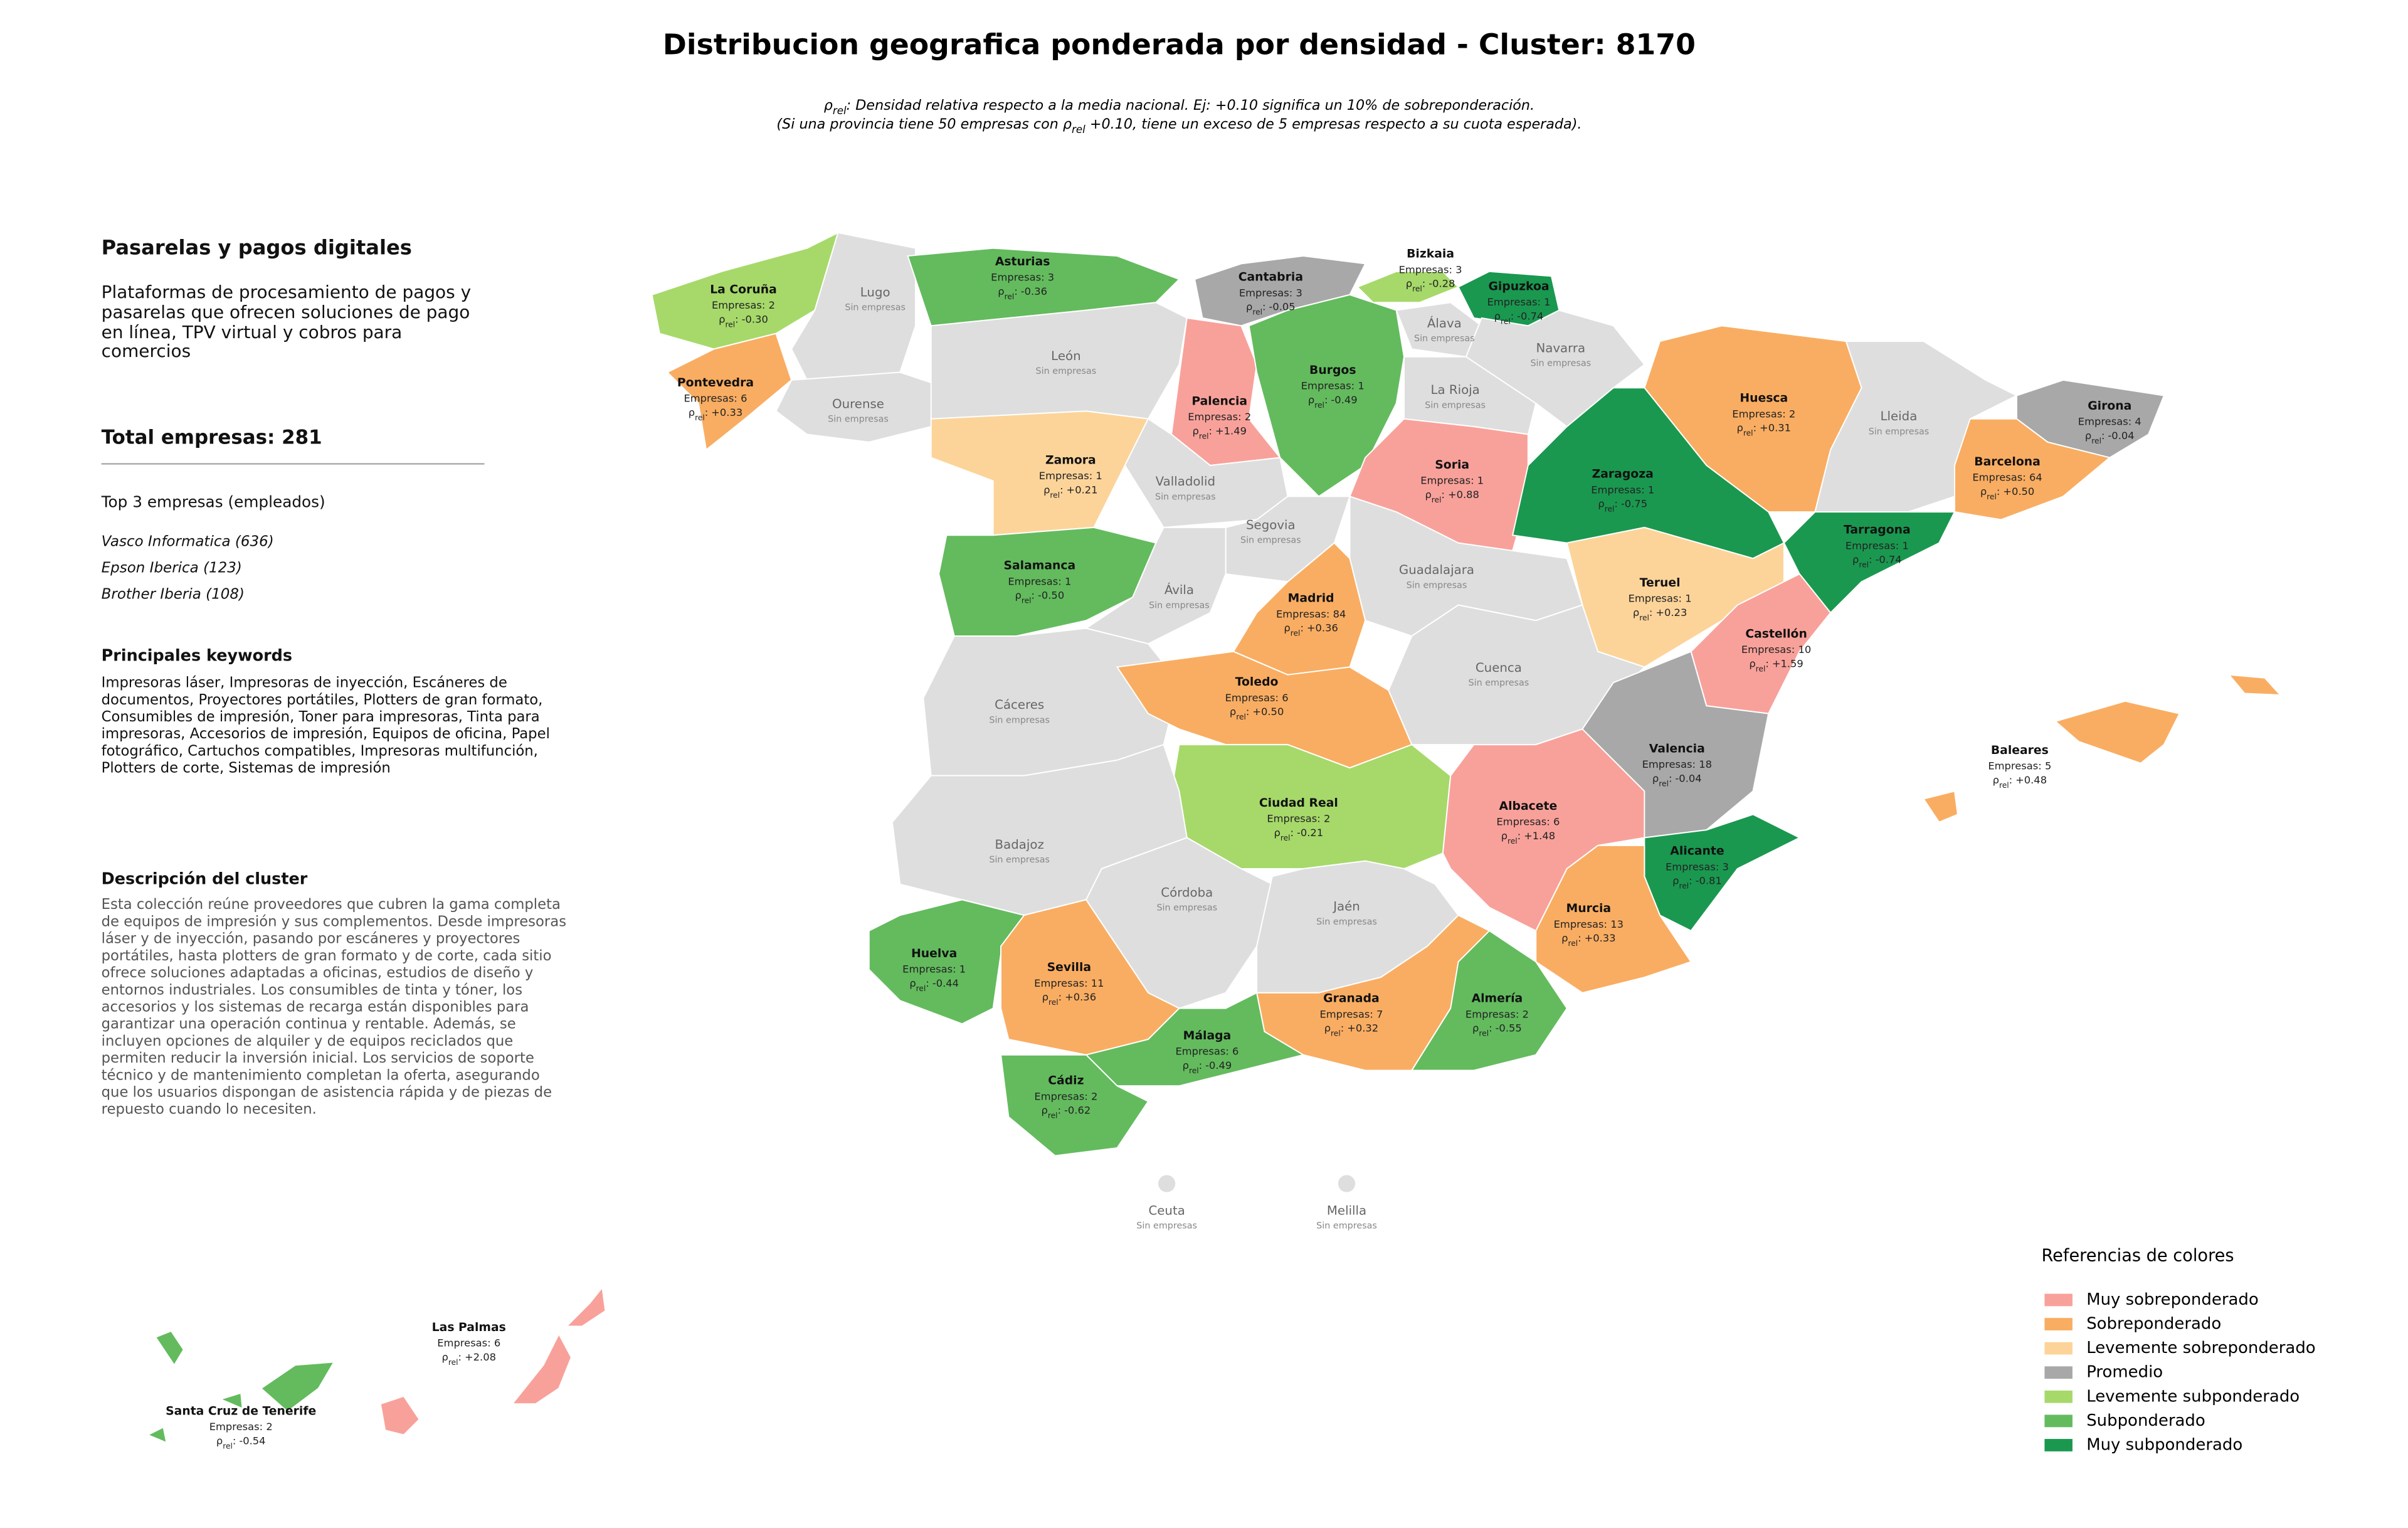  I want to click on province-name: León, so click(1065, 356).